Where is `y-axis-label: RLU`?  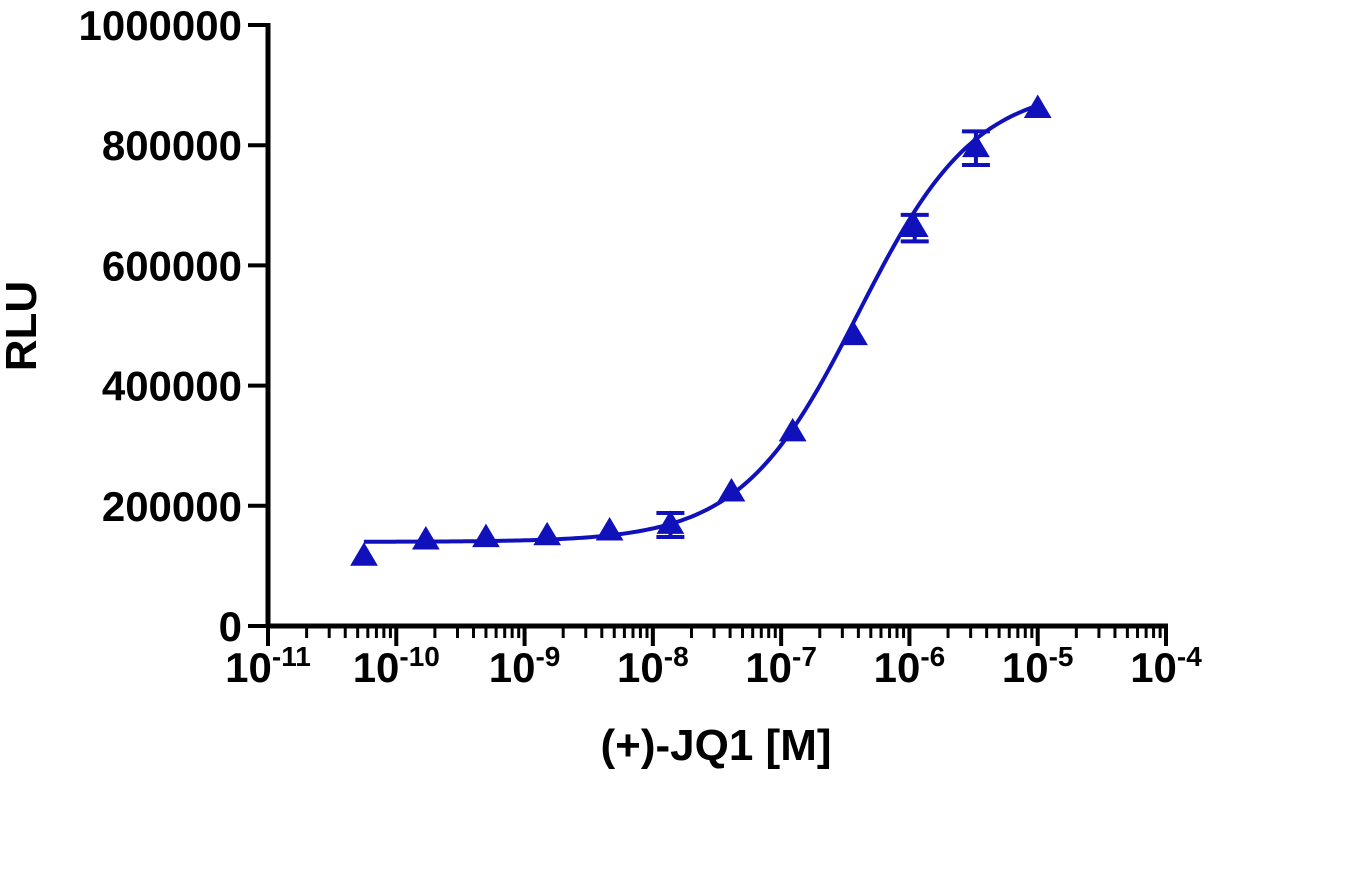 y-axis-label: RLU is located at coordinates (23, 326).